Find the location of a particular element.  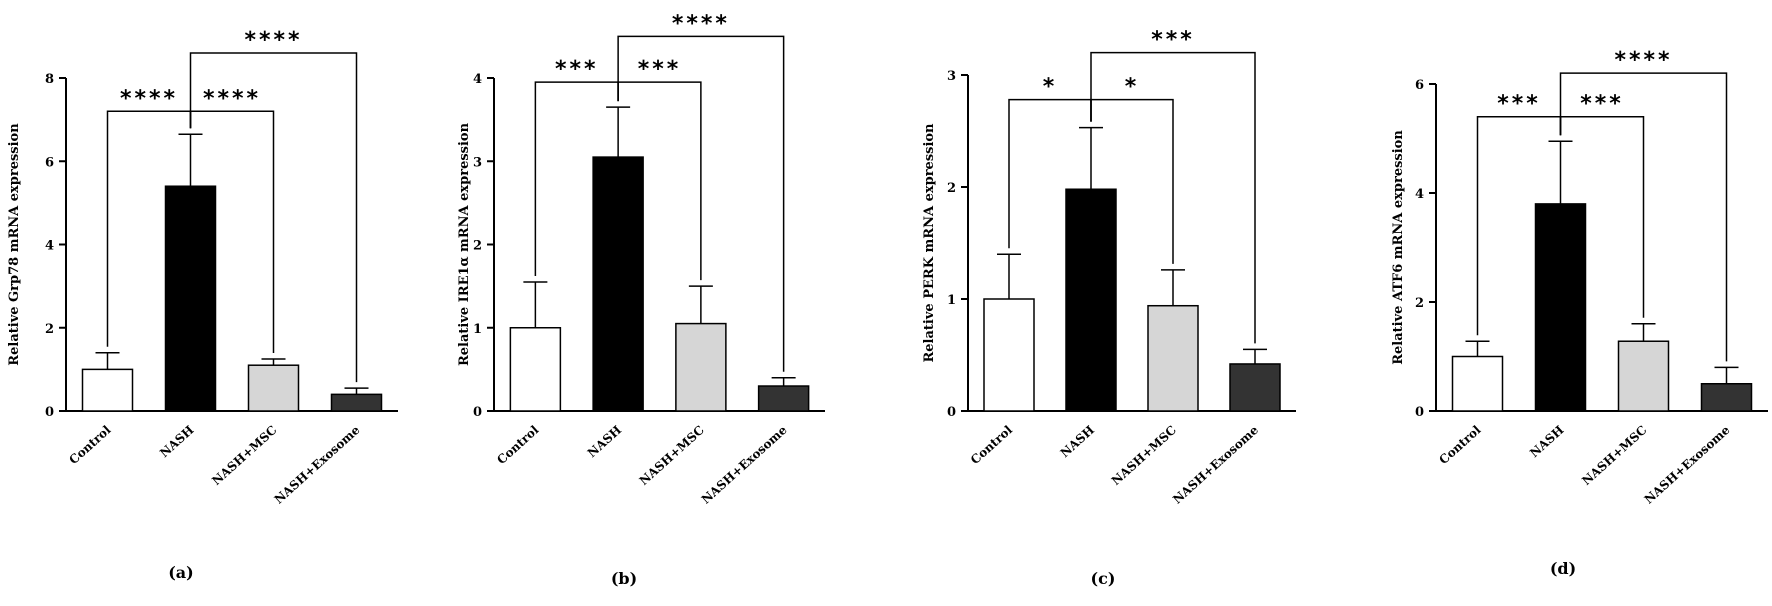

panel-label: (d) is located at coordinates (1563, 568).